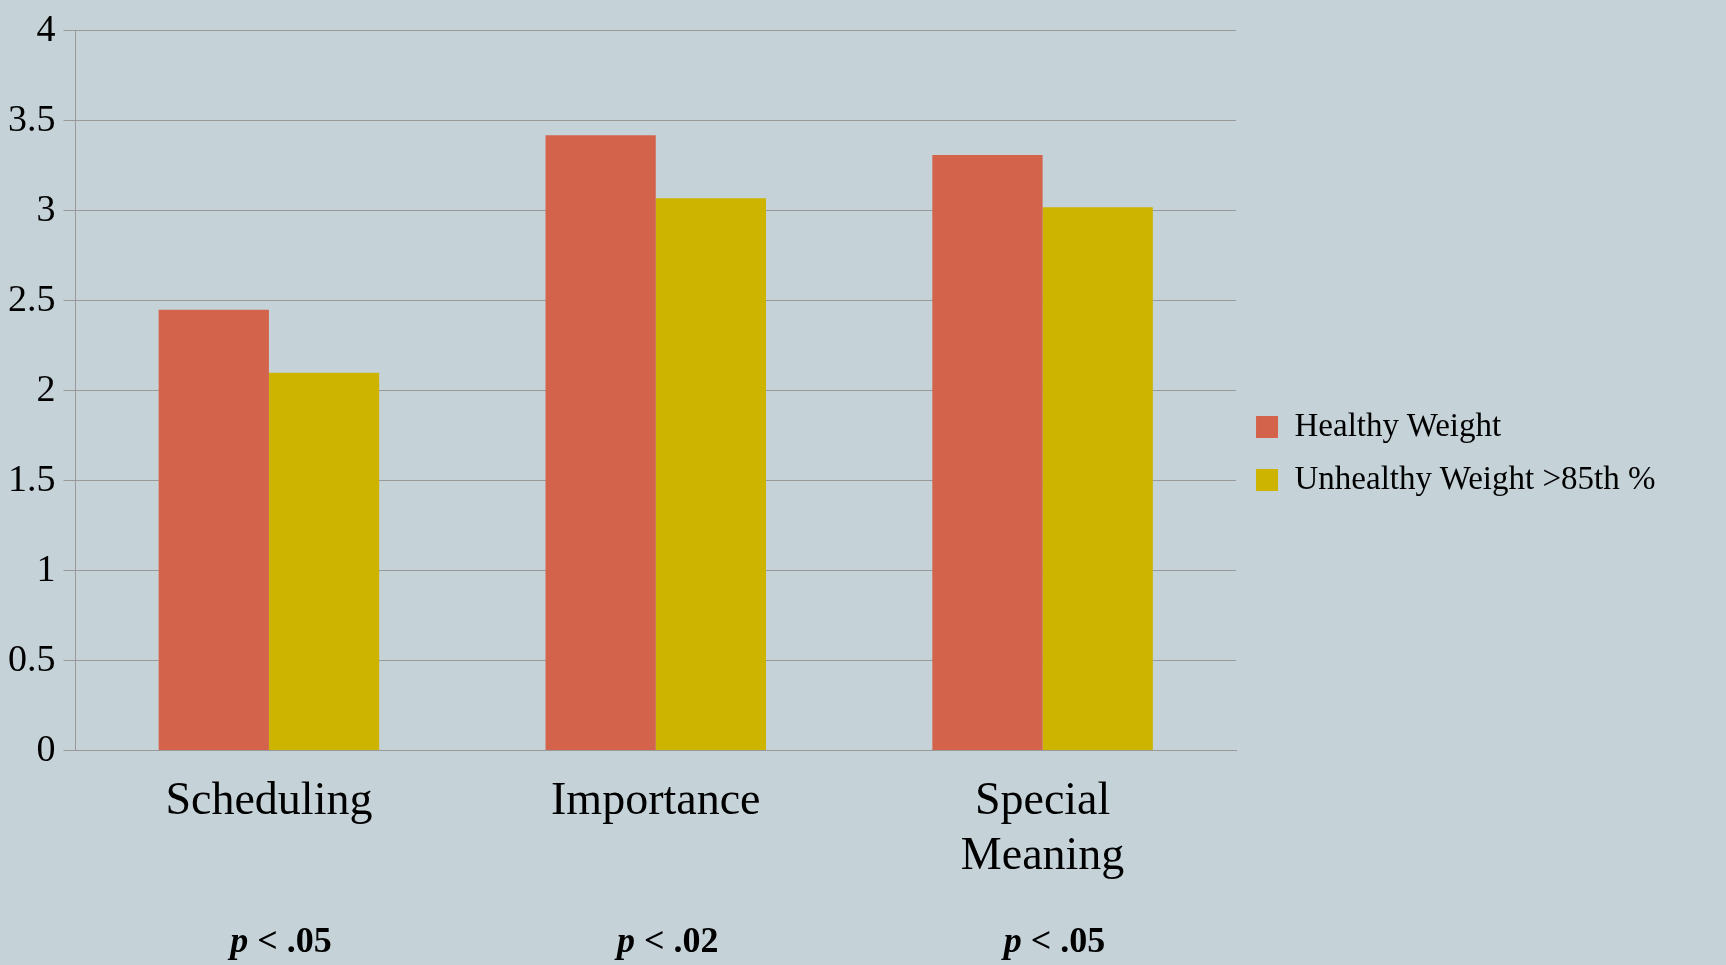 Image resolution: width=1726 pixels, height=965 pixels. What do you see at coordinates (32, 657) in the screenshot?
I see `y-tick-label: 0.5` at bounding box center [32, 657].